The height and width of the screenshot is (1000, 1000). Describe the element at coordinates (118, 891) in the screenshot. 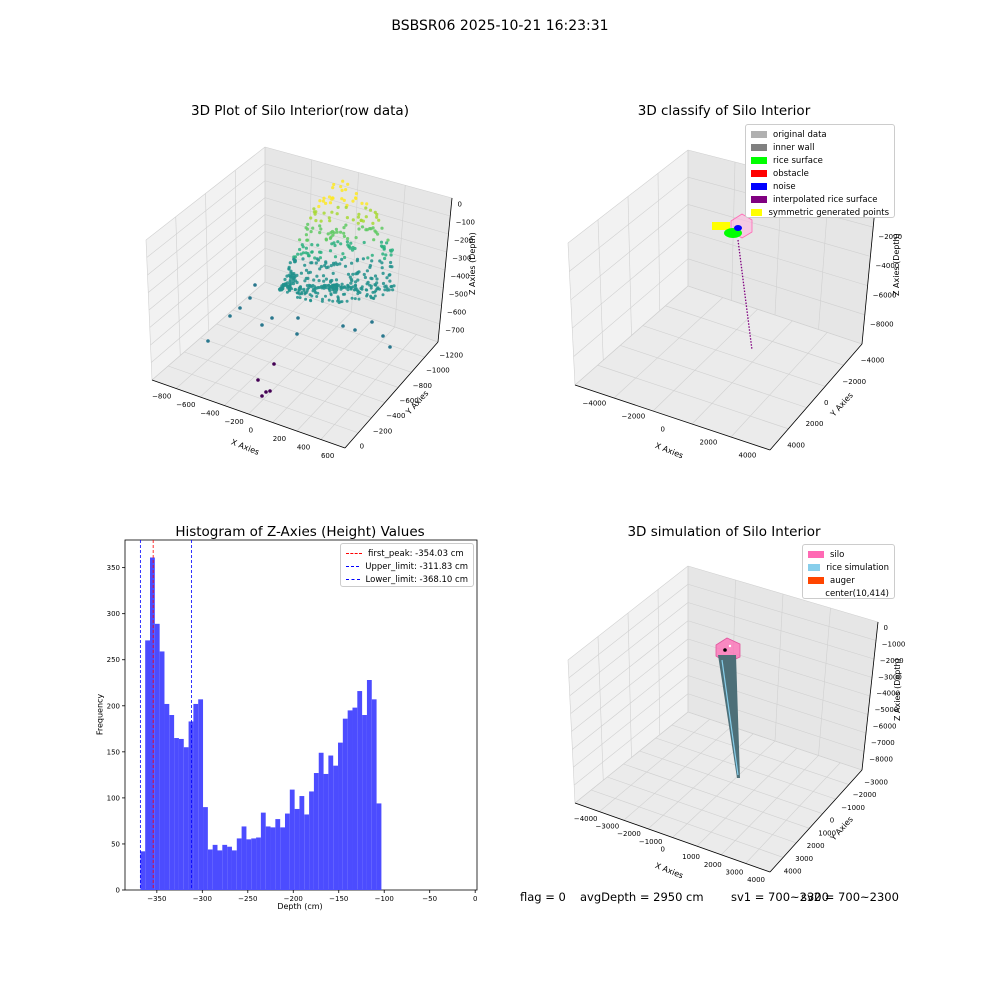

I see `histogram-y-tick-label: 0` at that location.